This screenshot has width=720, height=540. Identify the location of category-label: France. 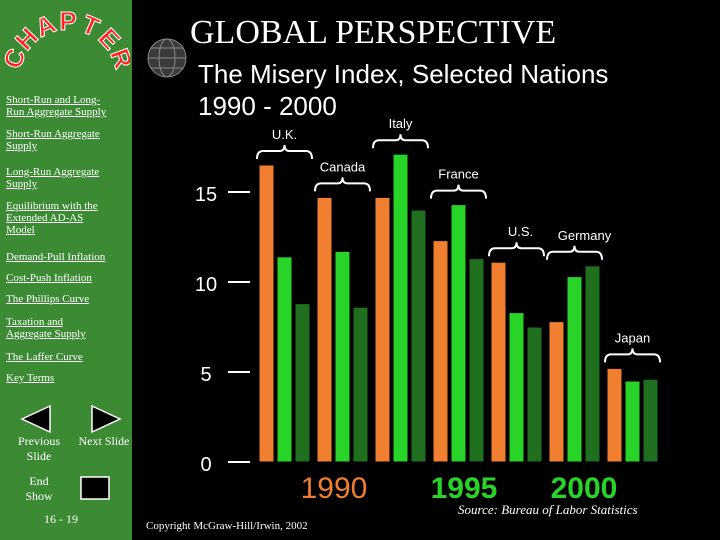
(458, 174).